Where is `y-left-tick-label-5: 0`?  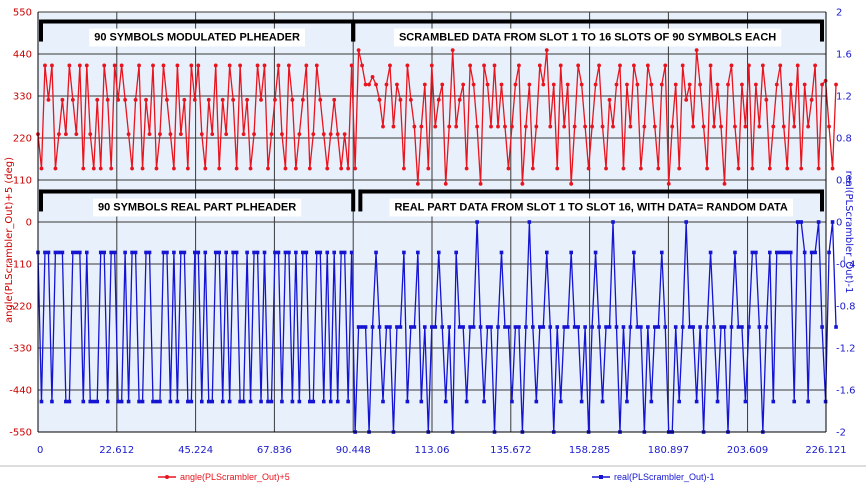 y-left-tick-label-5: 0 is located at coordinates (29, 223).